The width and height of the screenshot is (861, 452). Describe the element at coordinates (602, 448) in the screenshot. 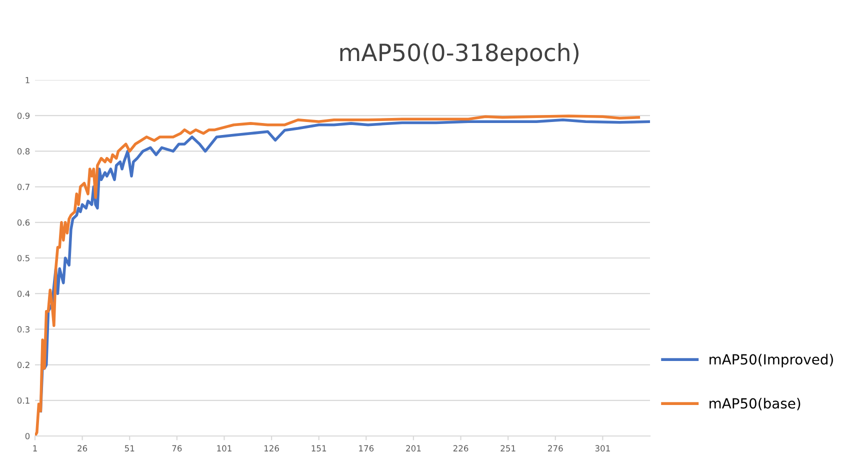

I see `x-tick-label: 301` at that location.